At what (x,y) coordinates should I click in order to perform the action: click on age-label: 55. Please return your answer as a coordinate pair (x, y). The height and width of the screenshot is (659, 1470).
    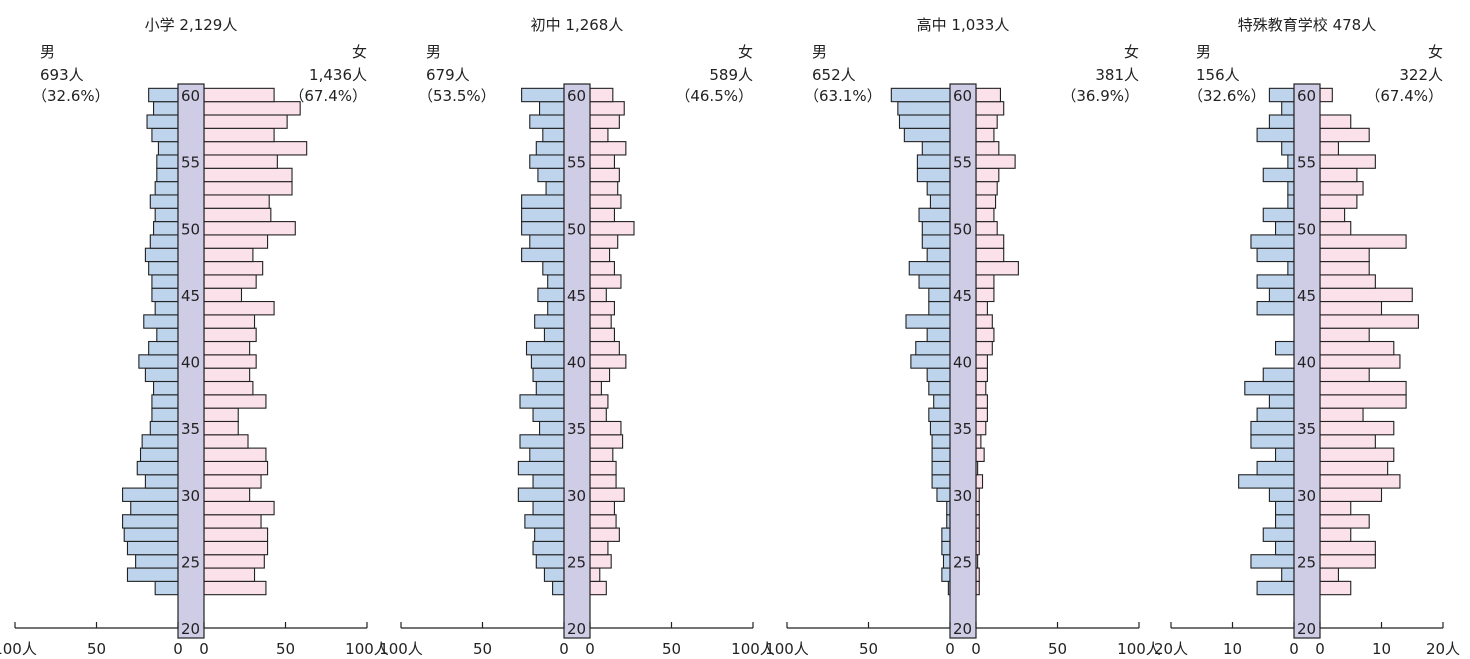
    Looking at the image, I should click on (962, 163).